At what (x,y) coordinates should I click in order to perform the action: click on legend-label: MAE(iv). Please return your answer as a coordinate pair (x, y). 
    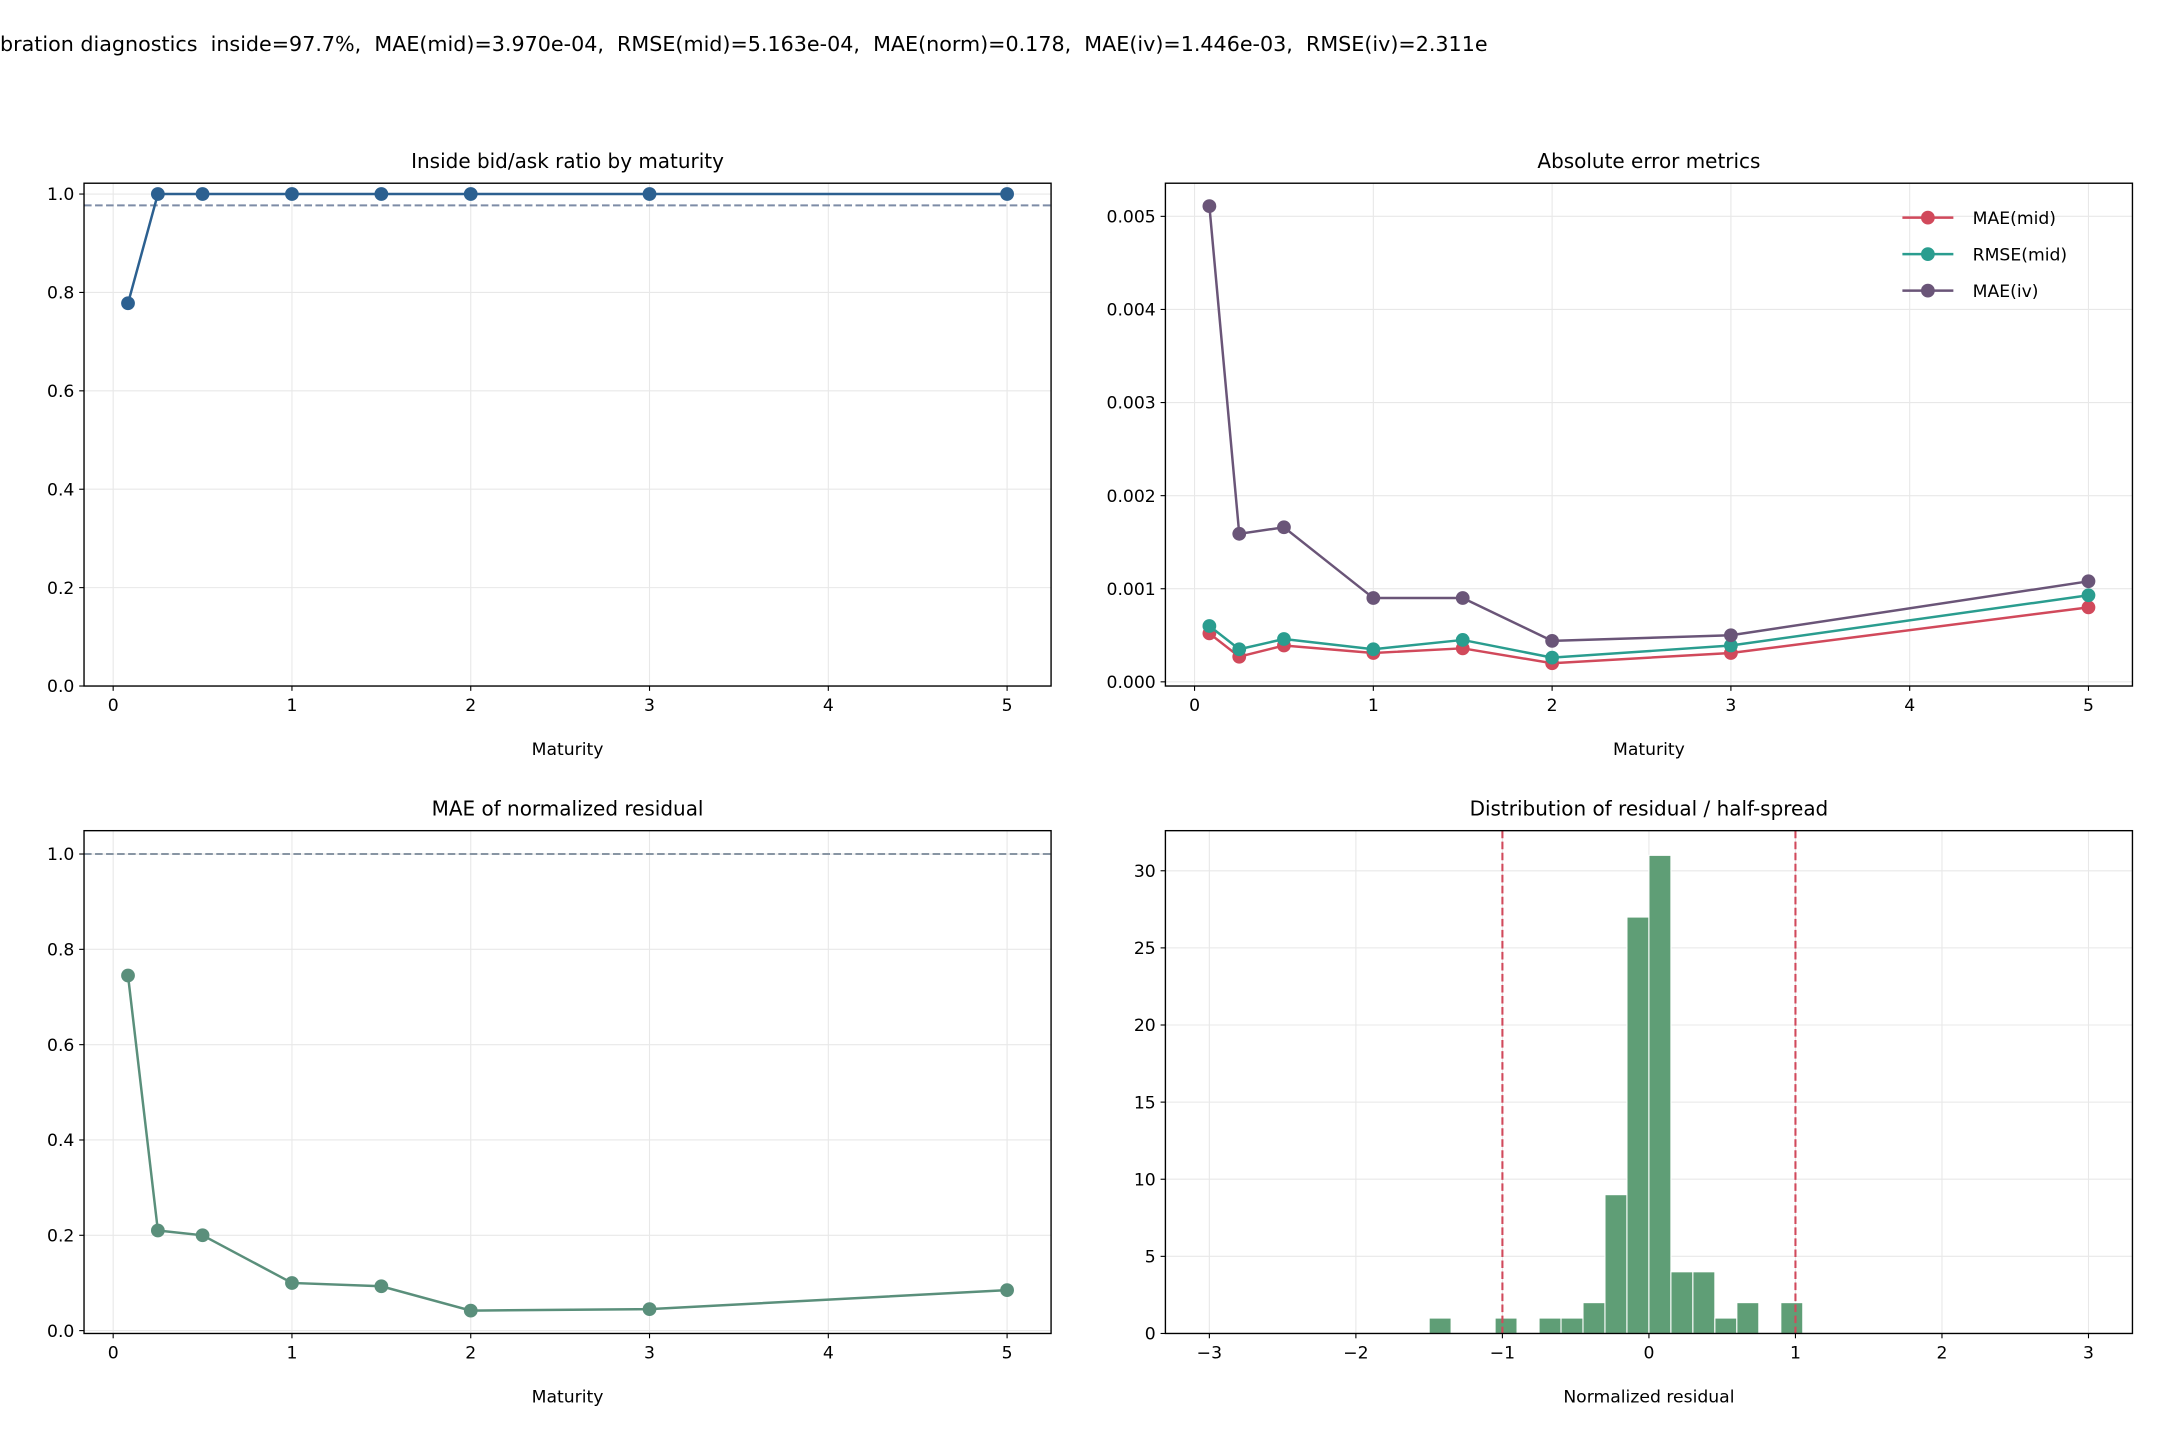
    Looking at the image, I should click on (2006, 292).